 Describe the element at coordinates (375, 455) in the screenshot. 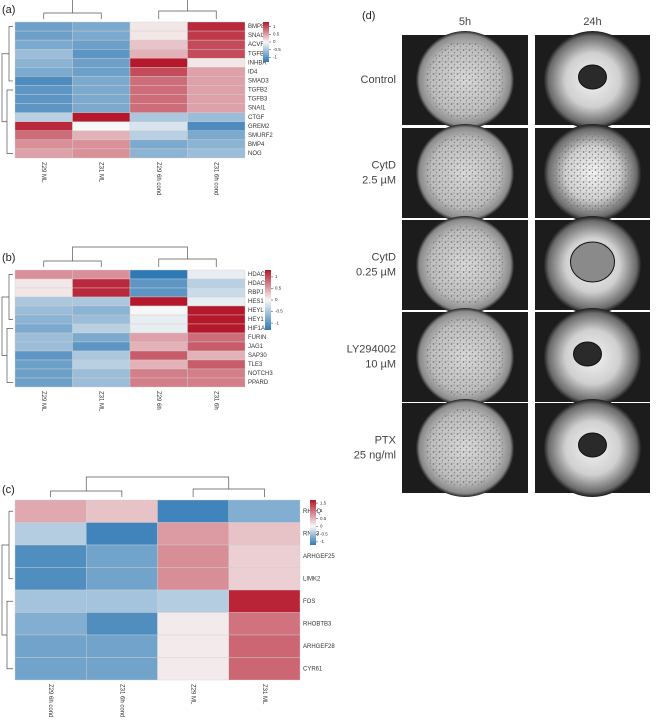

I see `row-label: 25 ng/ml` at that location.